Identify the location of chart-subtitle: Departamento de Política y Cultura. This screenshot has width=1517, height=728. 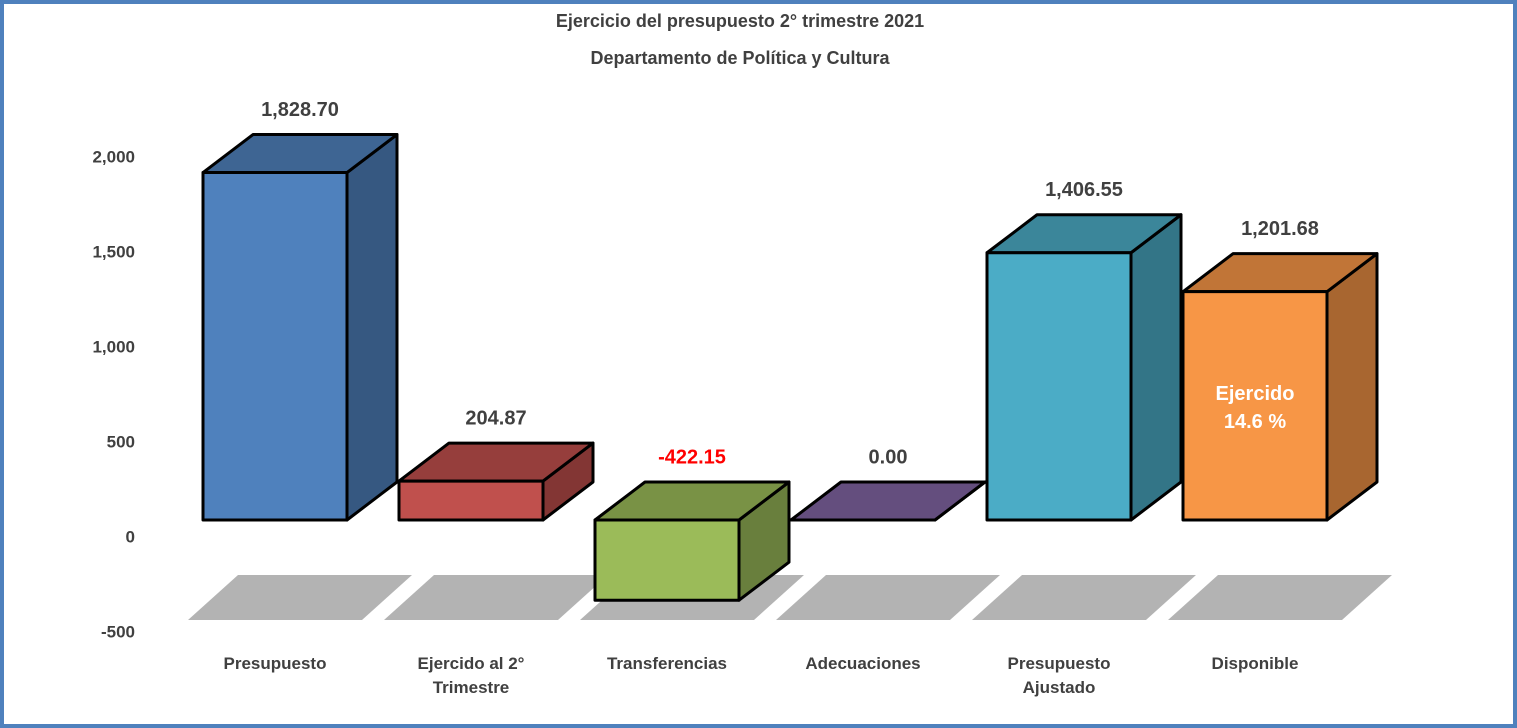
(740, 58).